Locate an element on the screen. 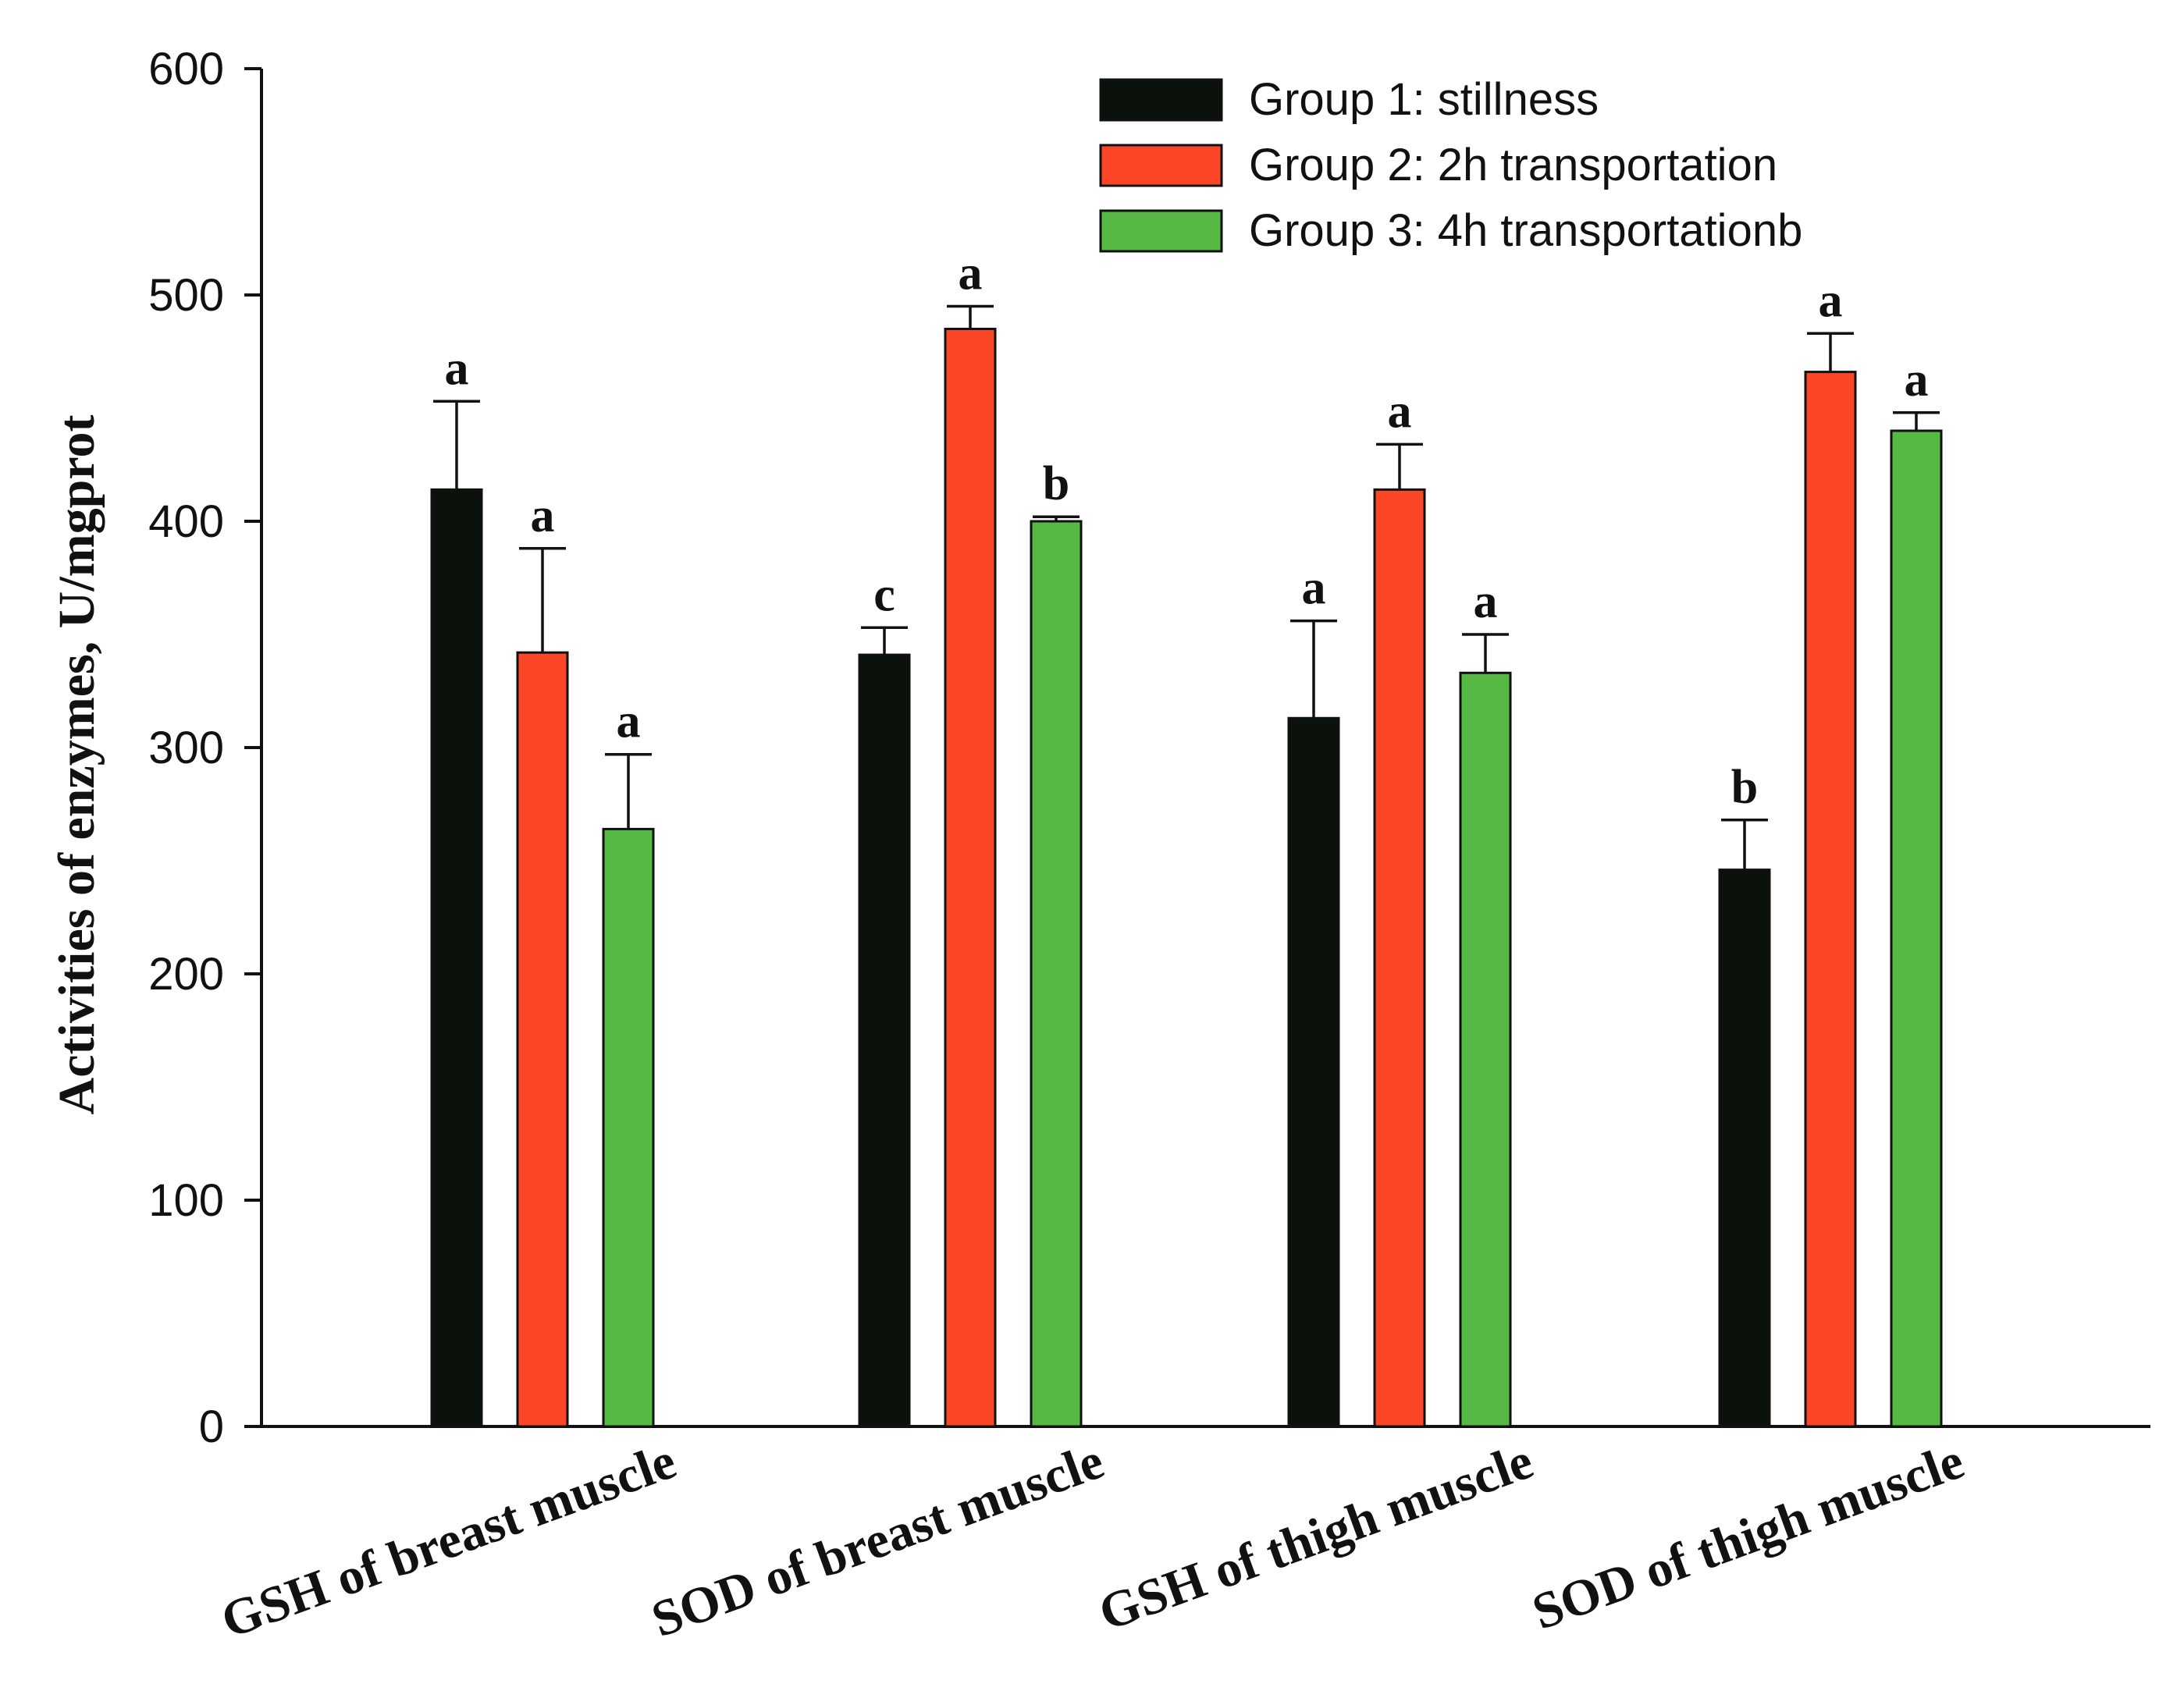 The image size is (2184, 1691). y-ticks: 0 100 200 300 400 500 600 is located at coordinates (204, 748).